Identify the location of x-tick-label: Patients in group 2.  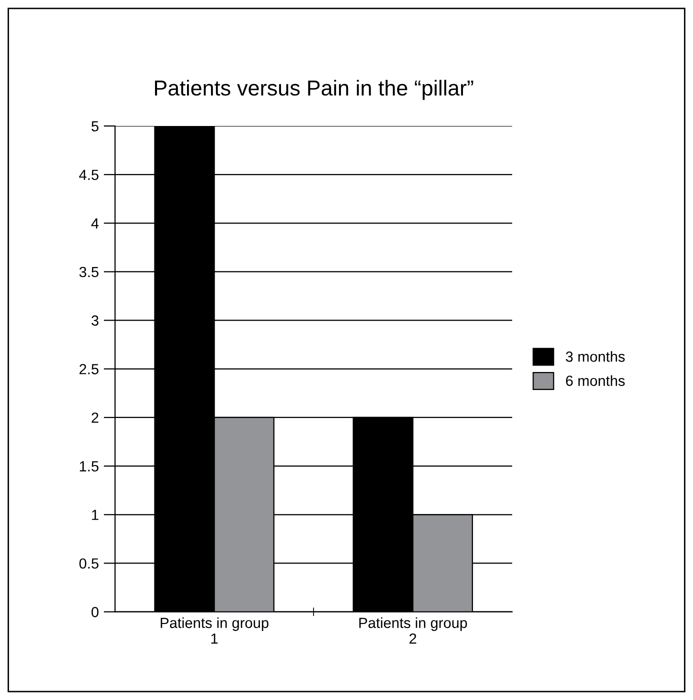
(413, 630).